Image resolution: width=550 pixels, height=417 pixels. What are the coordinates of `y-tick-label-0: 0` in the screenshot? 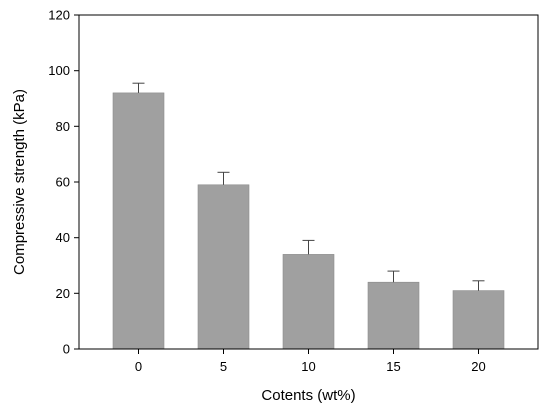 It's located at (66, 349).